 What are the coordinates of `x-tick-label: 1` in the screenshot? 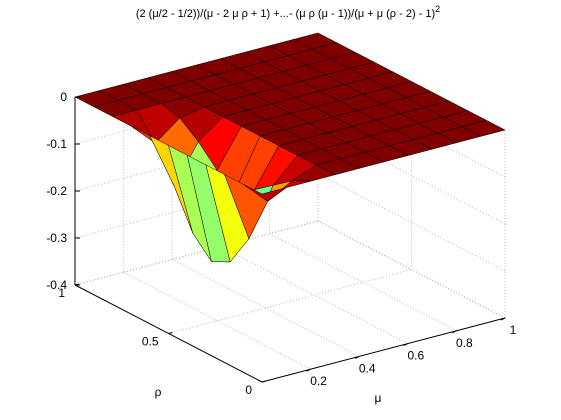 It's located at (513, 330).